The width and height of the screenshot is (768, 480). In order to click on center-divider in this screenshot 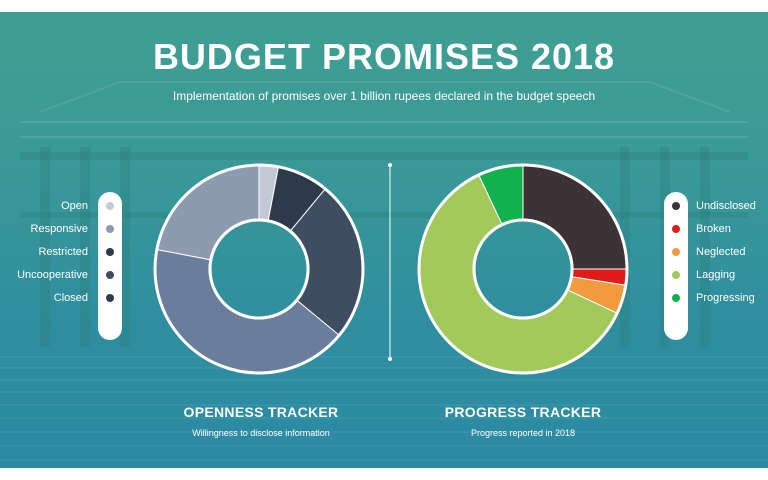, I will do `click(390, 262)`.